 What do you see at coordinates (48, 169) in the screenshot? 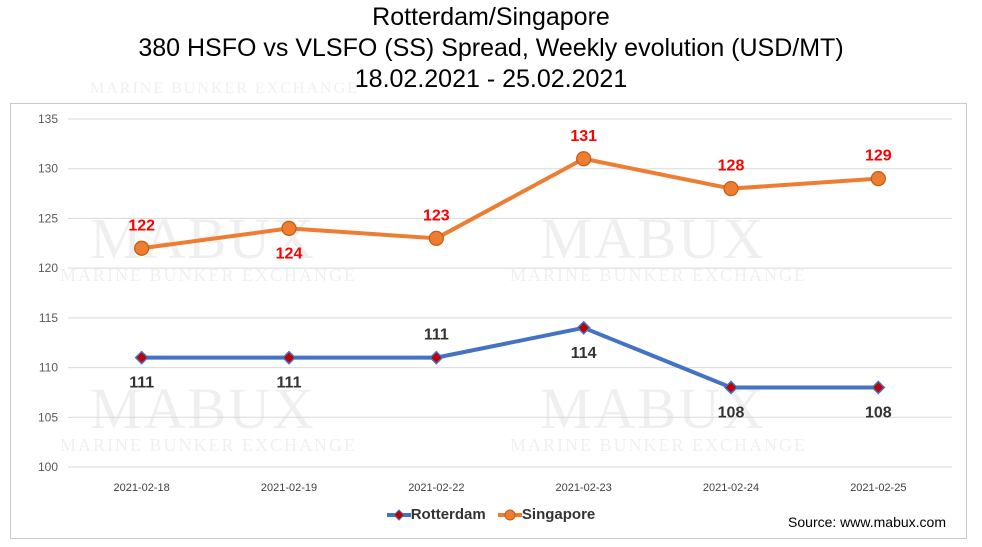
I see `y-tick-label: 130` at bounding box center [48, 169].